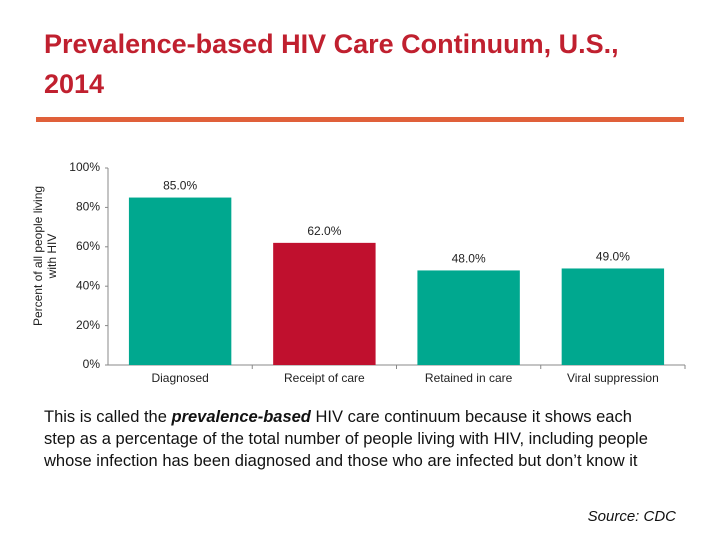 Image resolution: width=720 pixels, height=540 pixels. I want to click on value-label: 48.0%, so click(469, 259).